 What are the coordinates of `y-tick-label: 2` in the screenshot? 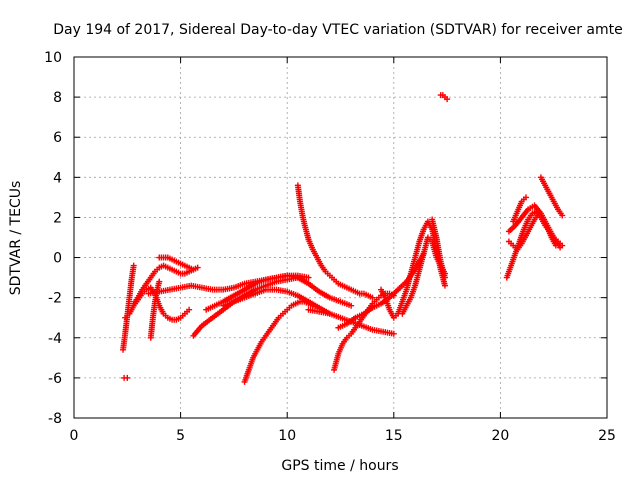 It's located at (57, 218).